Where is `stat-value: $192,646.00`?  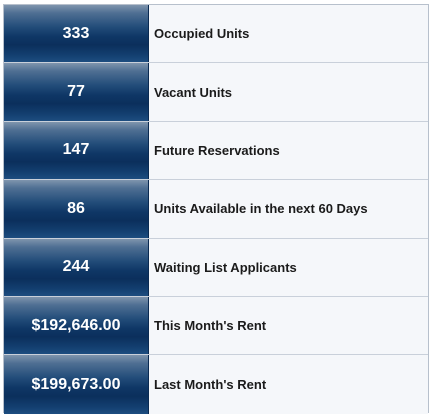
stat-value: $192,646.00 is located at coordinates (76, 325).